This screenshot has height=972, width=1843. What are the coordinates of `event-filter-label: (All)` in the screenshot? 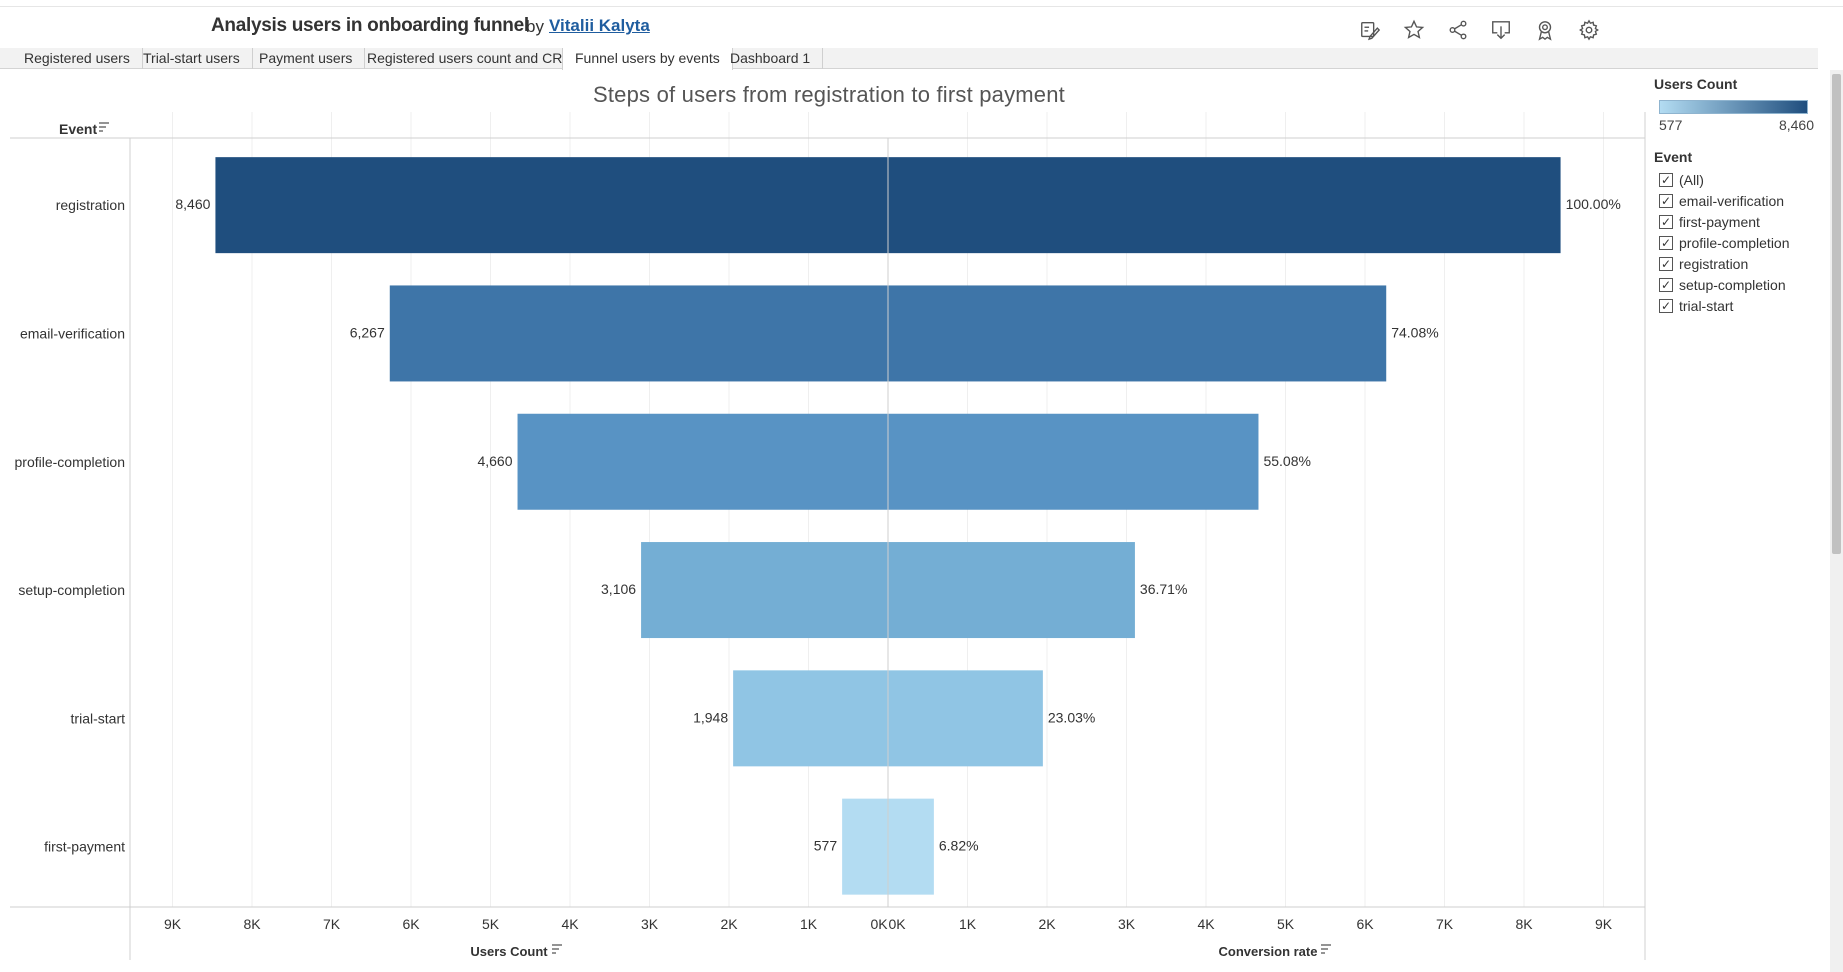 It's located at (1691, 179).